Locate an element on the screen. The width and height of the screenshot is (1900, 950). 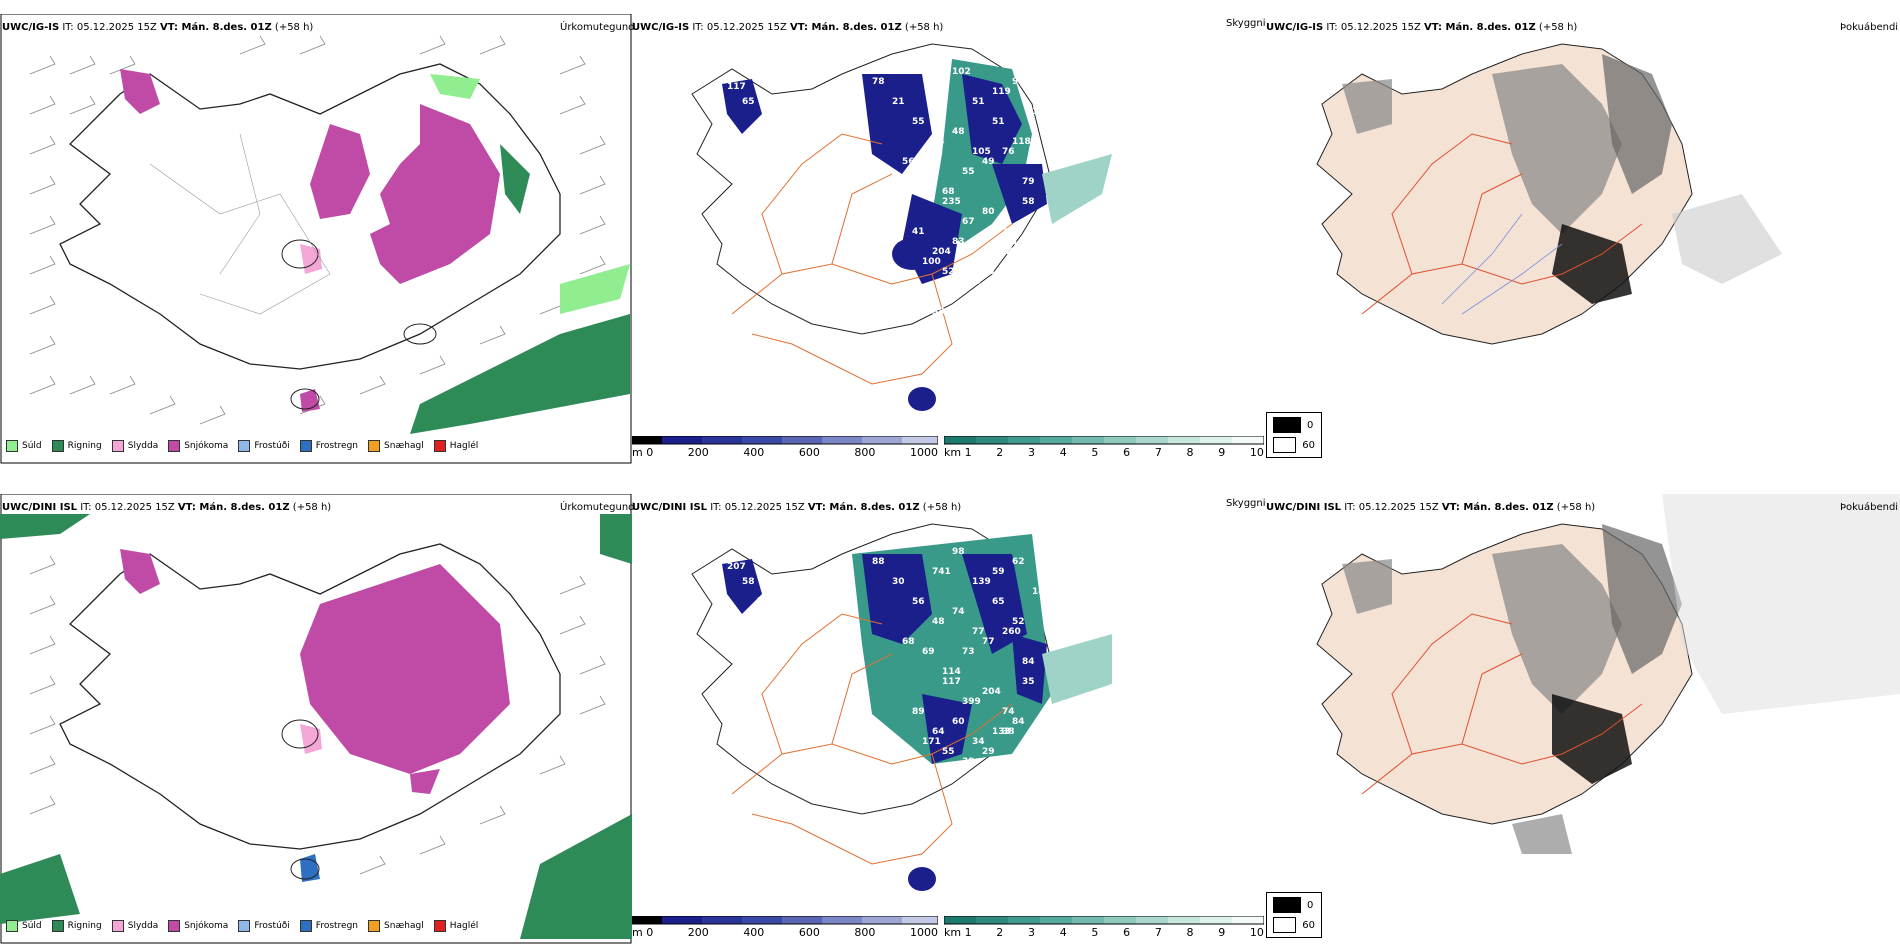
top-fog-legend: 0 60 is located at coordinates (1294, 435).